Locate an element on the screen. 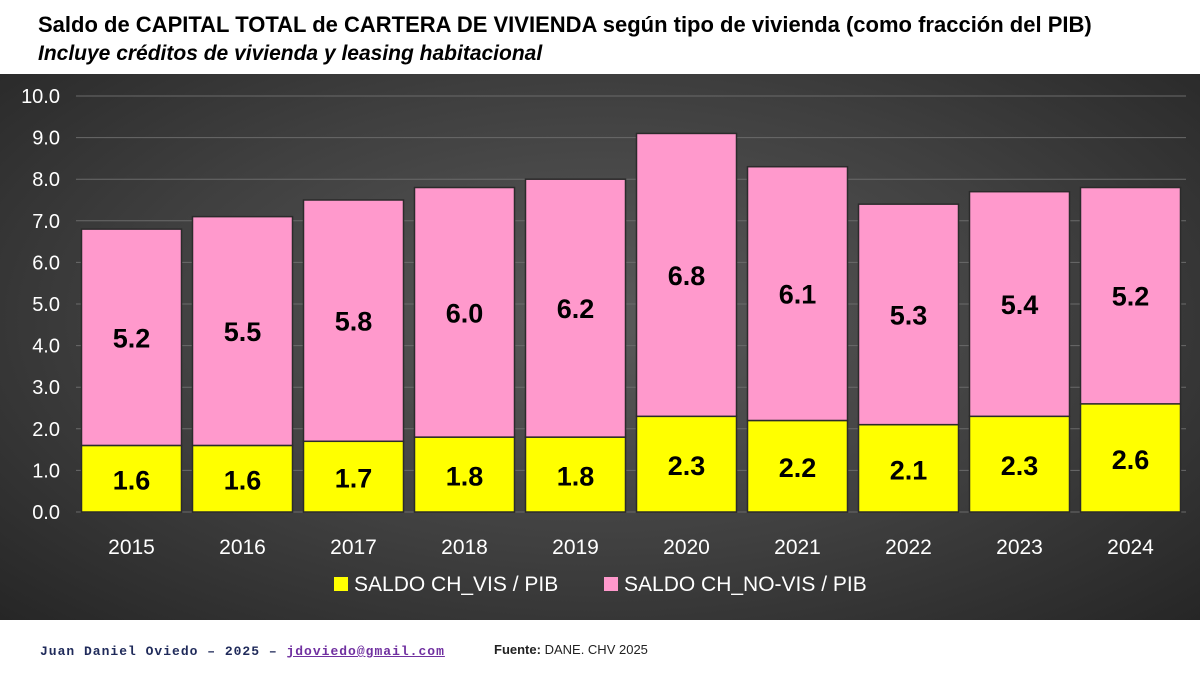 The image size is (1200, 675). bar-no-vis-2024 is located at coordinates (1130, 295).